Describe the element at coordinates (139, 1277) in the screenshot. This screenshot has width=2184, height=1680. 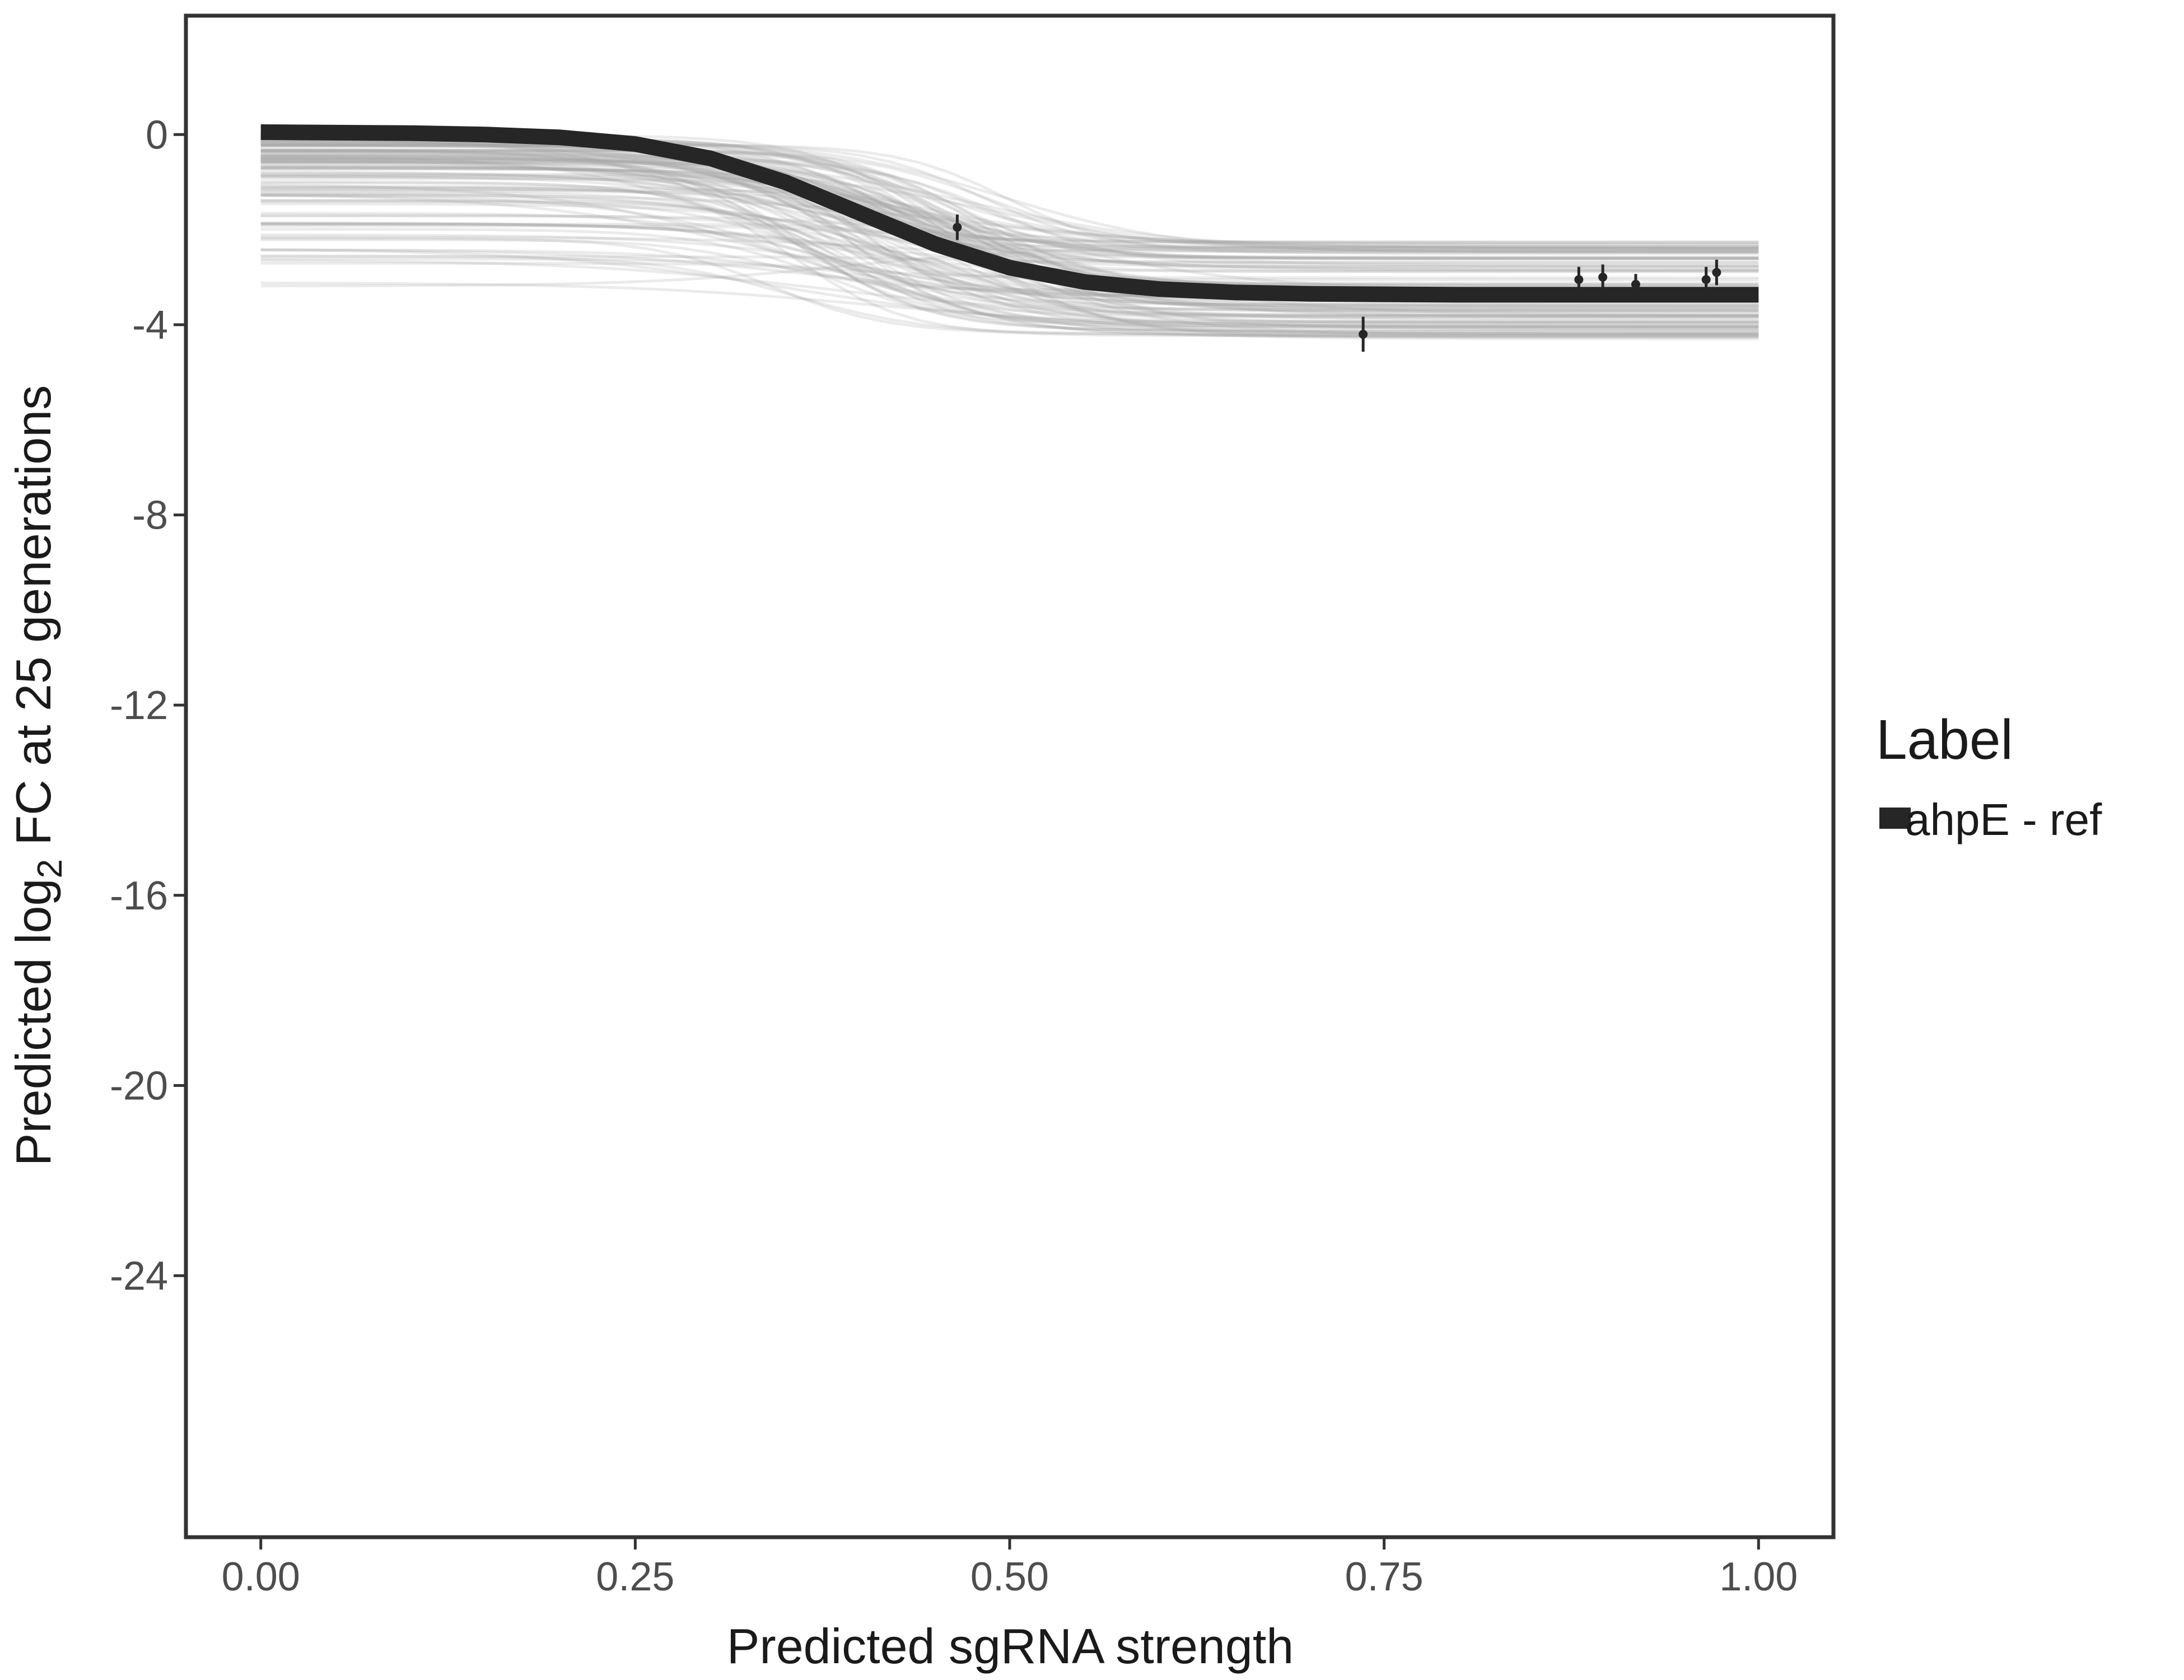
I see `y-tick-label: -24` at that location.